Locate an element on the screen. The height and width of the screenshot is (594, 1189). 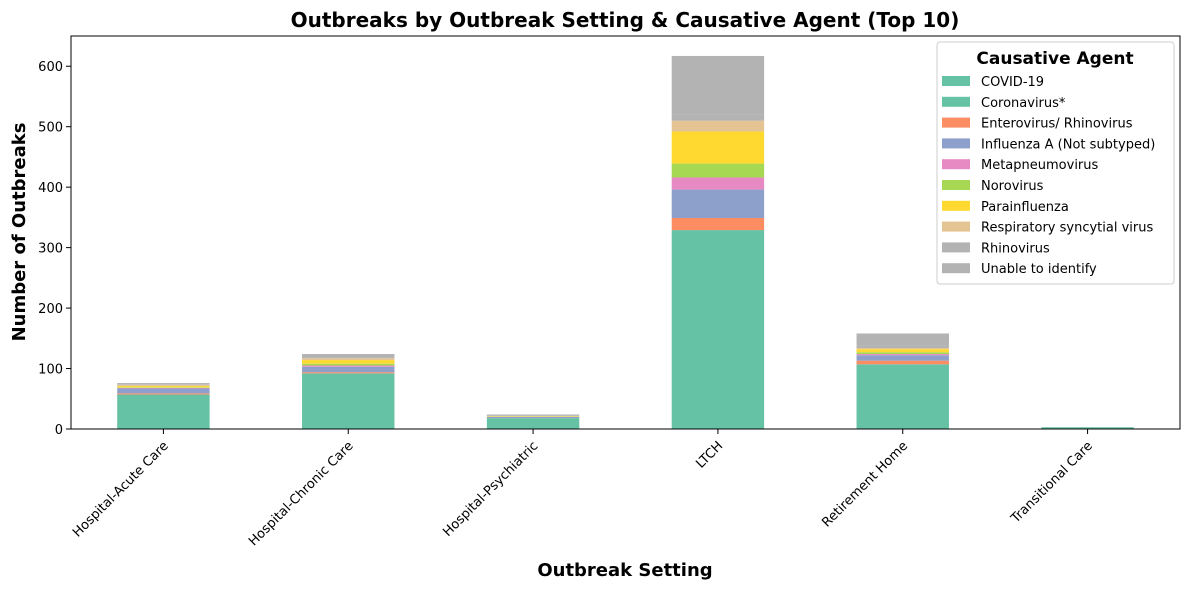
y-tick-label: 500 is located at coordinates (50, 128).